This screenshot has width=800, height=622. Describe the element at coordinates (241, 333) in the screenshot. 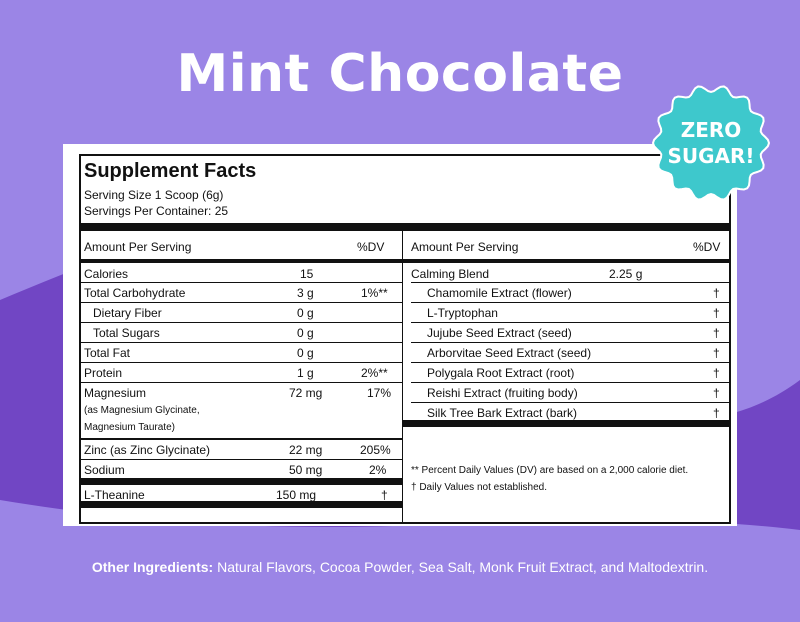

I see `nutrient-row: Total Sugars 0 g` at that location.